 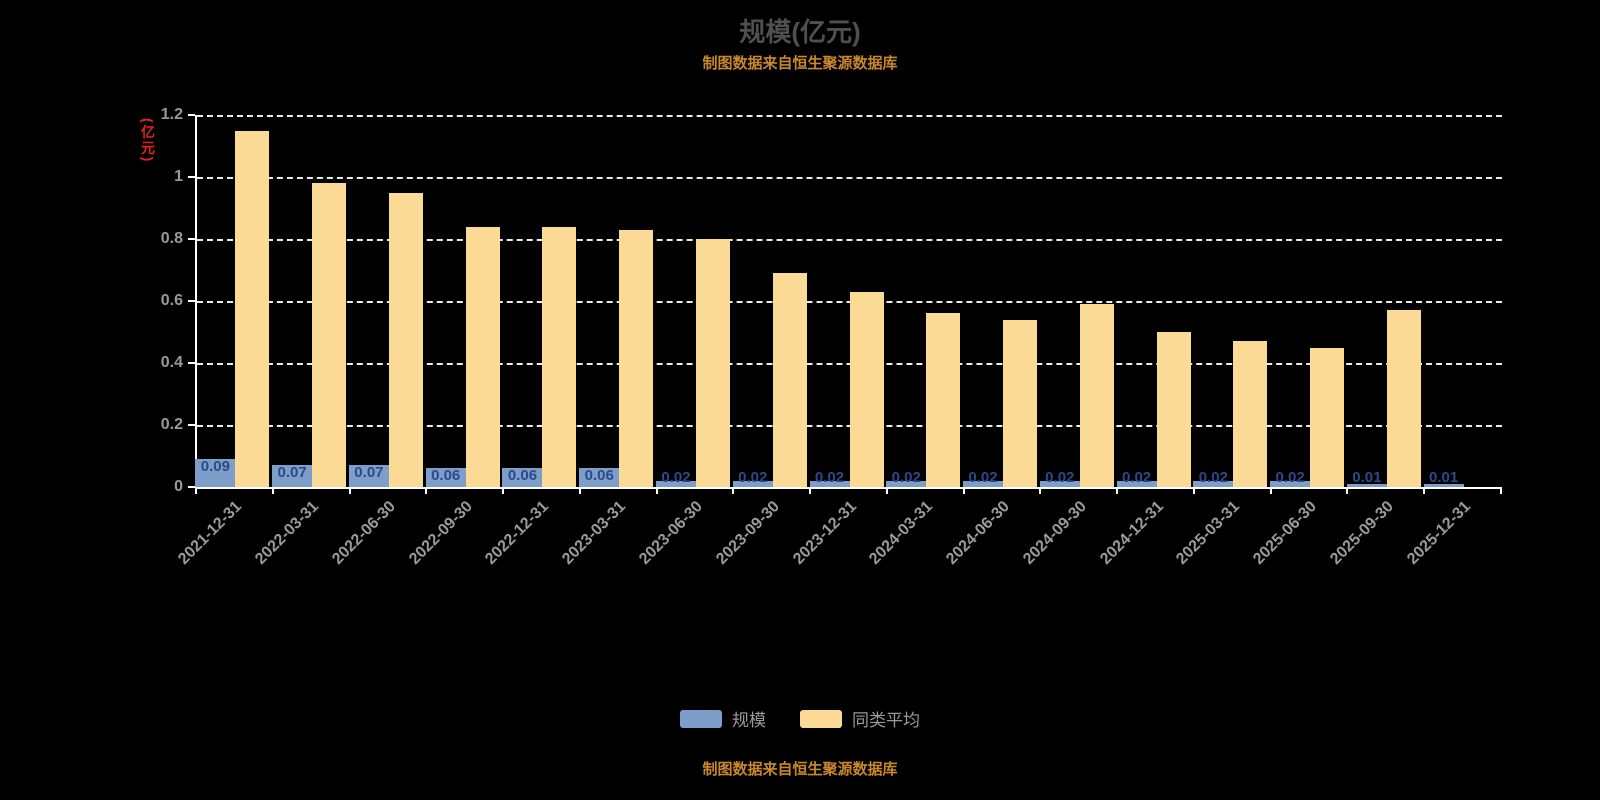 I want to click on scale-bar-value-label: 0.09, so click(x=215, y=467).